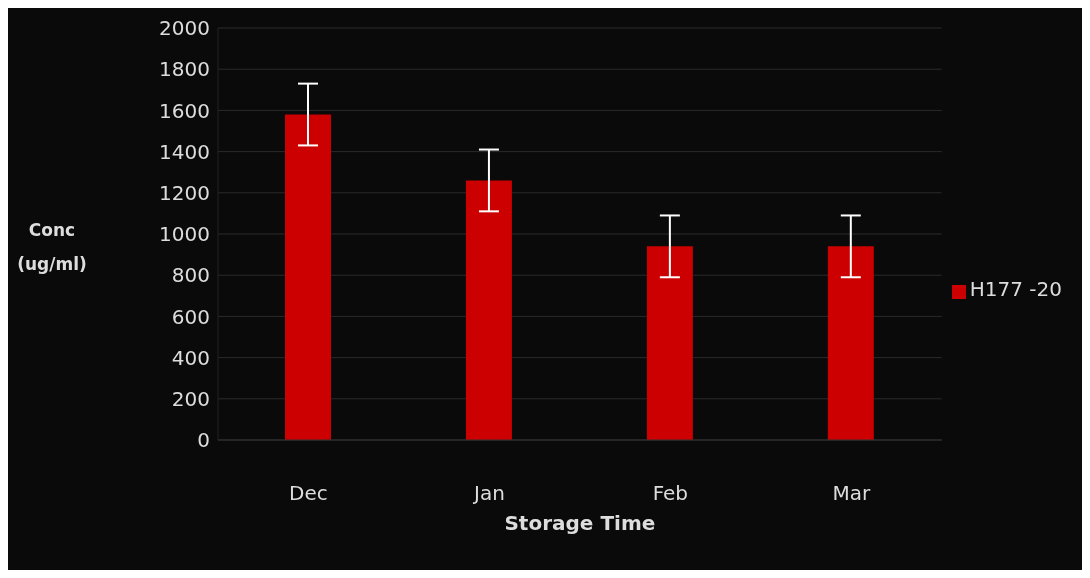 The height and width of the screenshot is (578, 1090). What do you see at coordinates (308, 493) in the screenshot?
I see `x-tick-label: Dec` at bounding box center [308, 493].